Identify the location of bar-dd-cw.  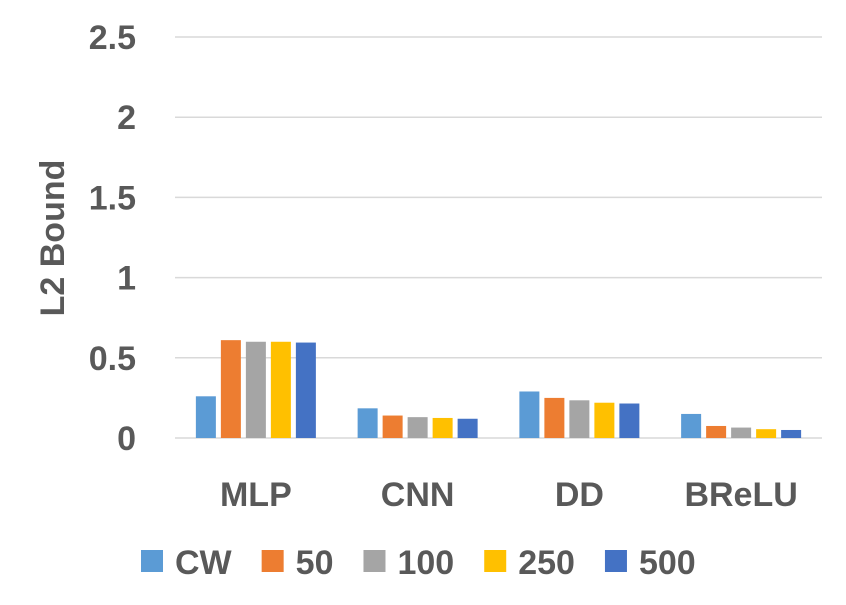
(529, 414).